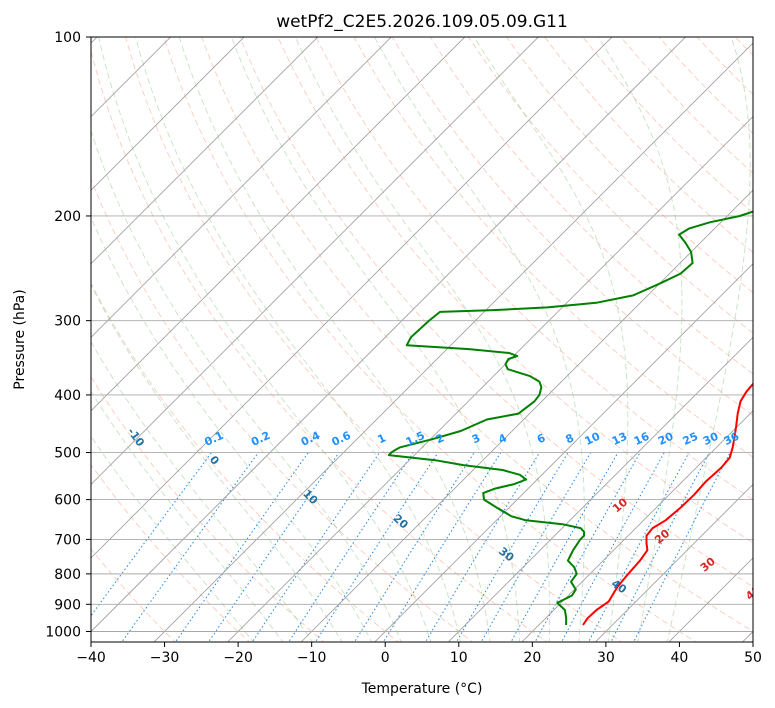 Image resolution: width=775 pixels, height=708 pixels. What do you see at coordinates (459, 658) in the screenshot?
I see `x-tick-label: 10` at bounding box center [459, 658].